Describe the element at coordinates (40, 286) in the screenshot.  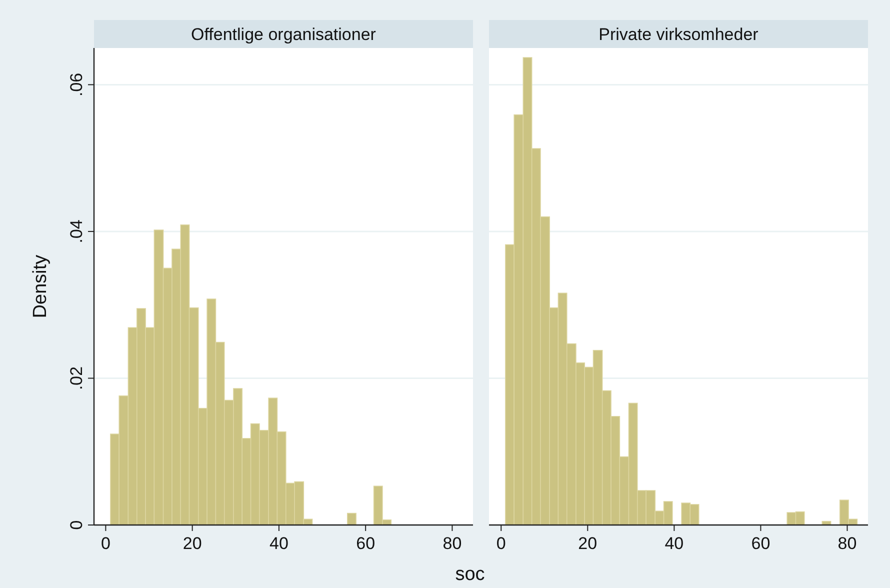
I see `y-axis-title: Density` at that location.